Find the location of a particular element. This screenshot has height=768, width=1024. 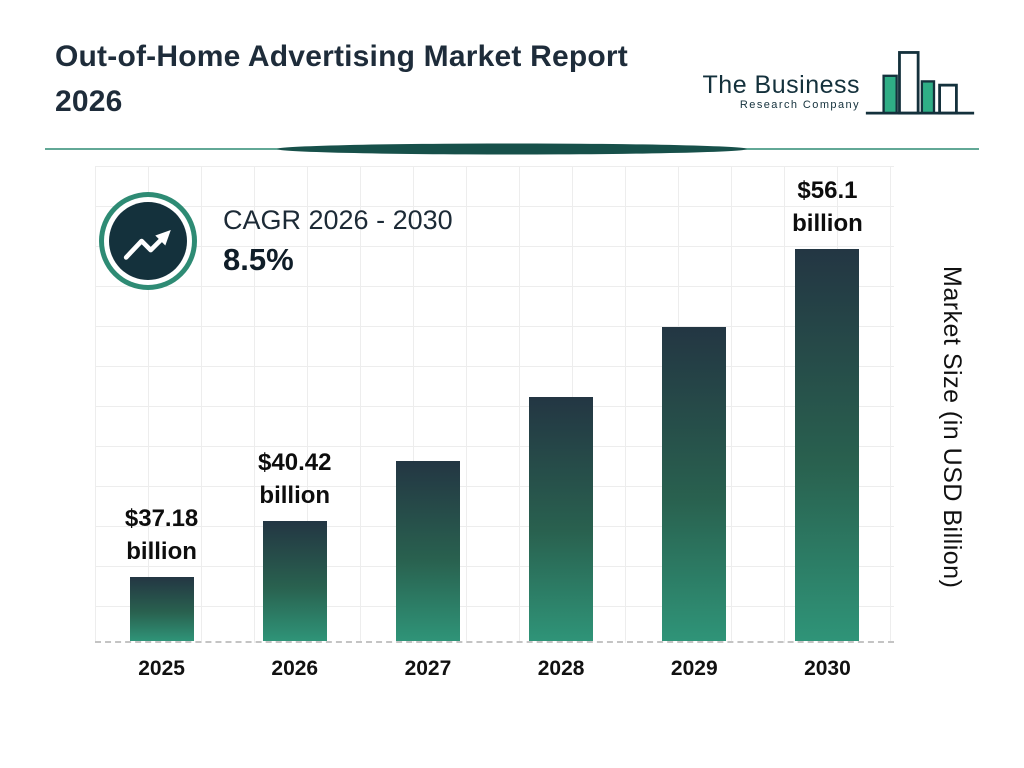

bar-column-2026: $40.42 billion is located at coordinates (294, 543).